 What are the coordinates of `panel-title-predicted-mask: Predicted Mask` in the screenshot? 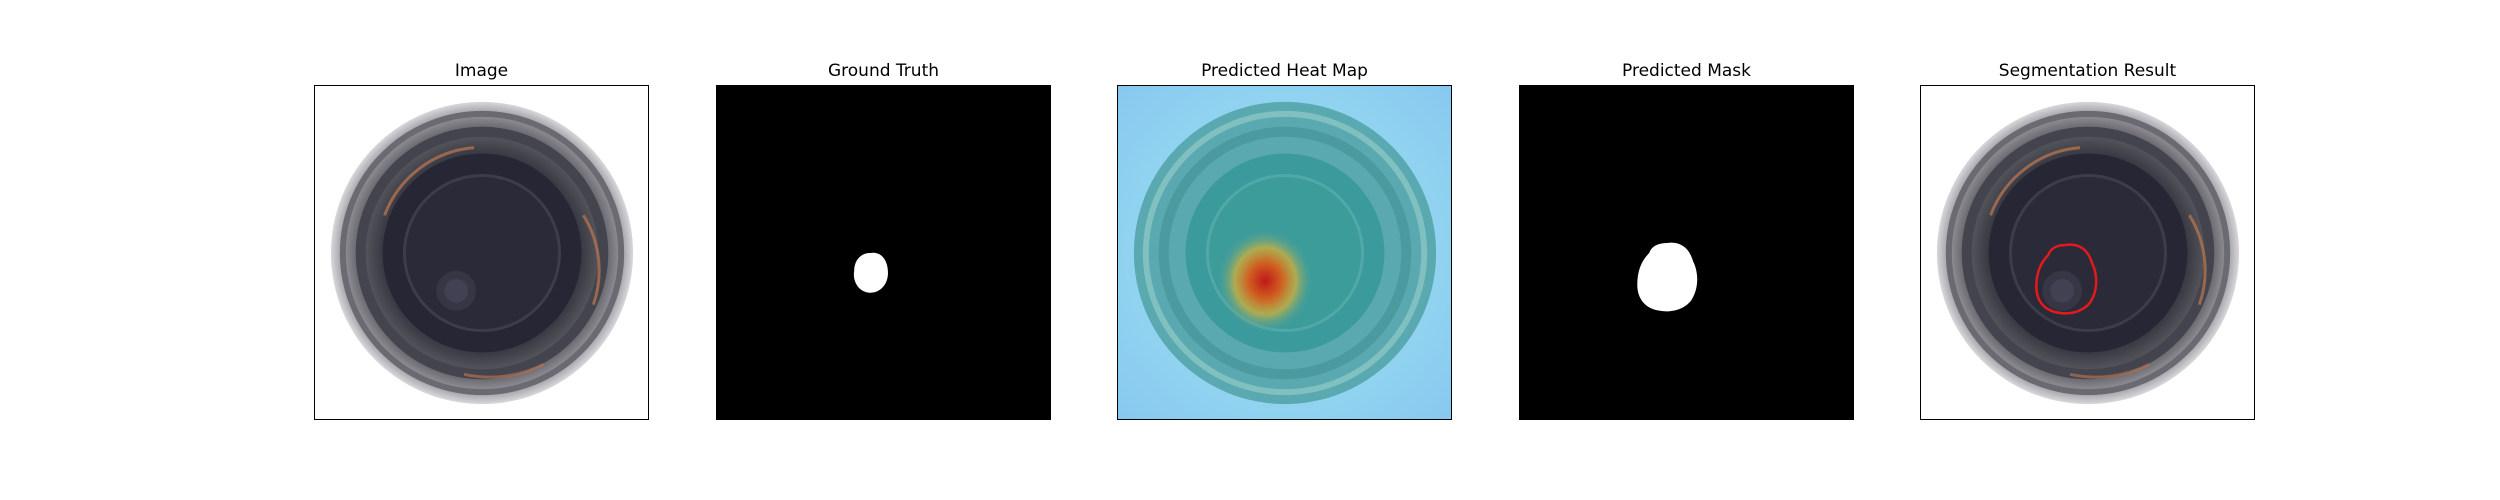 It's located at (1686, 71).